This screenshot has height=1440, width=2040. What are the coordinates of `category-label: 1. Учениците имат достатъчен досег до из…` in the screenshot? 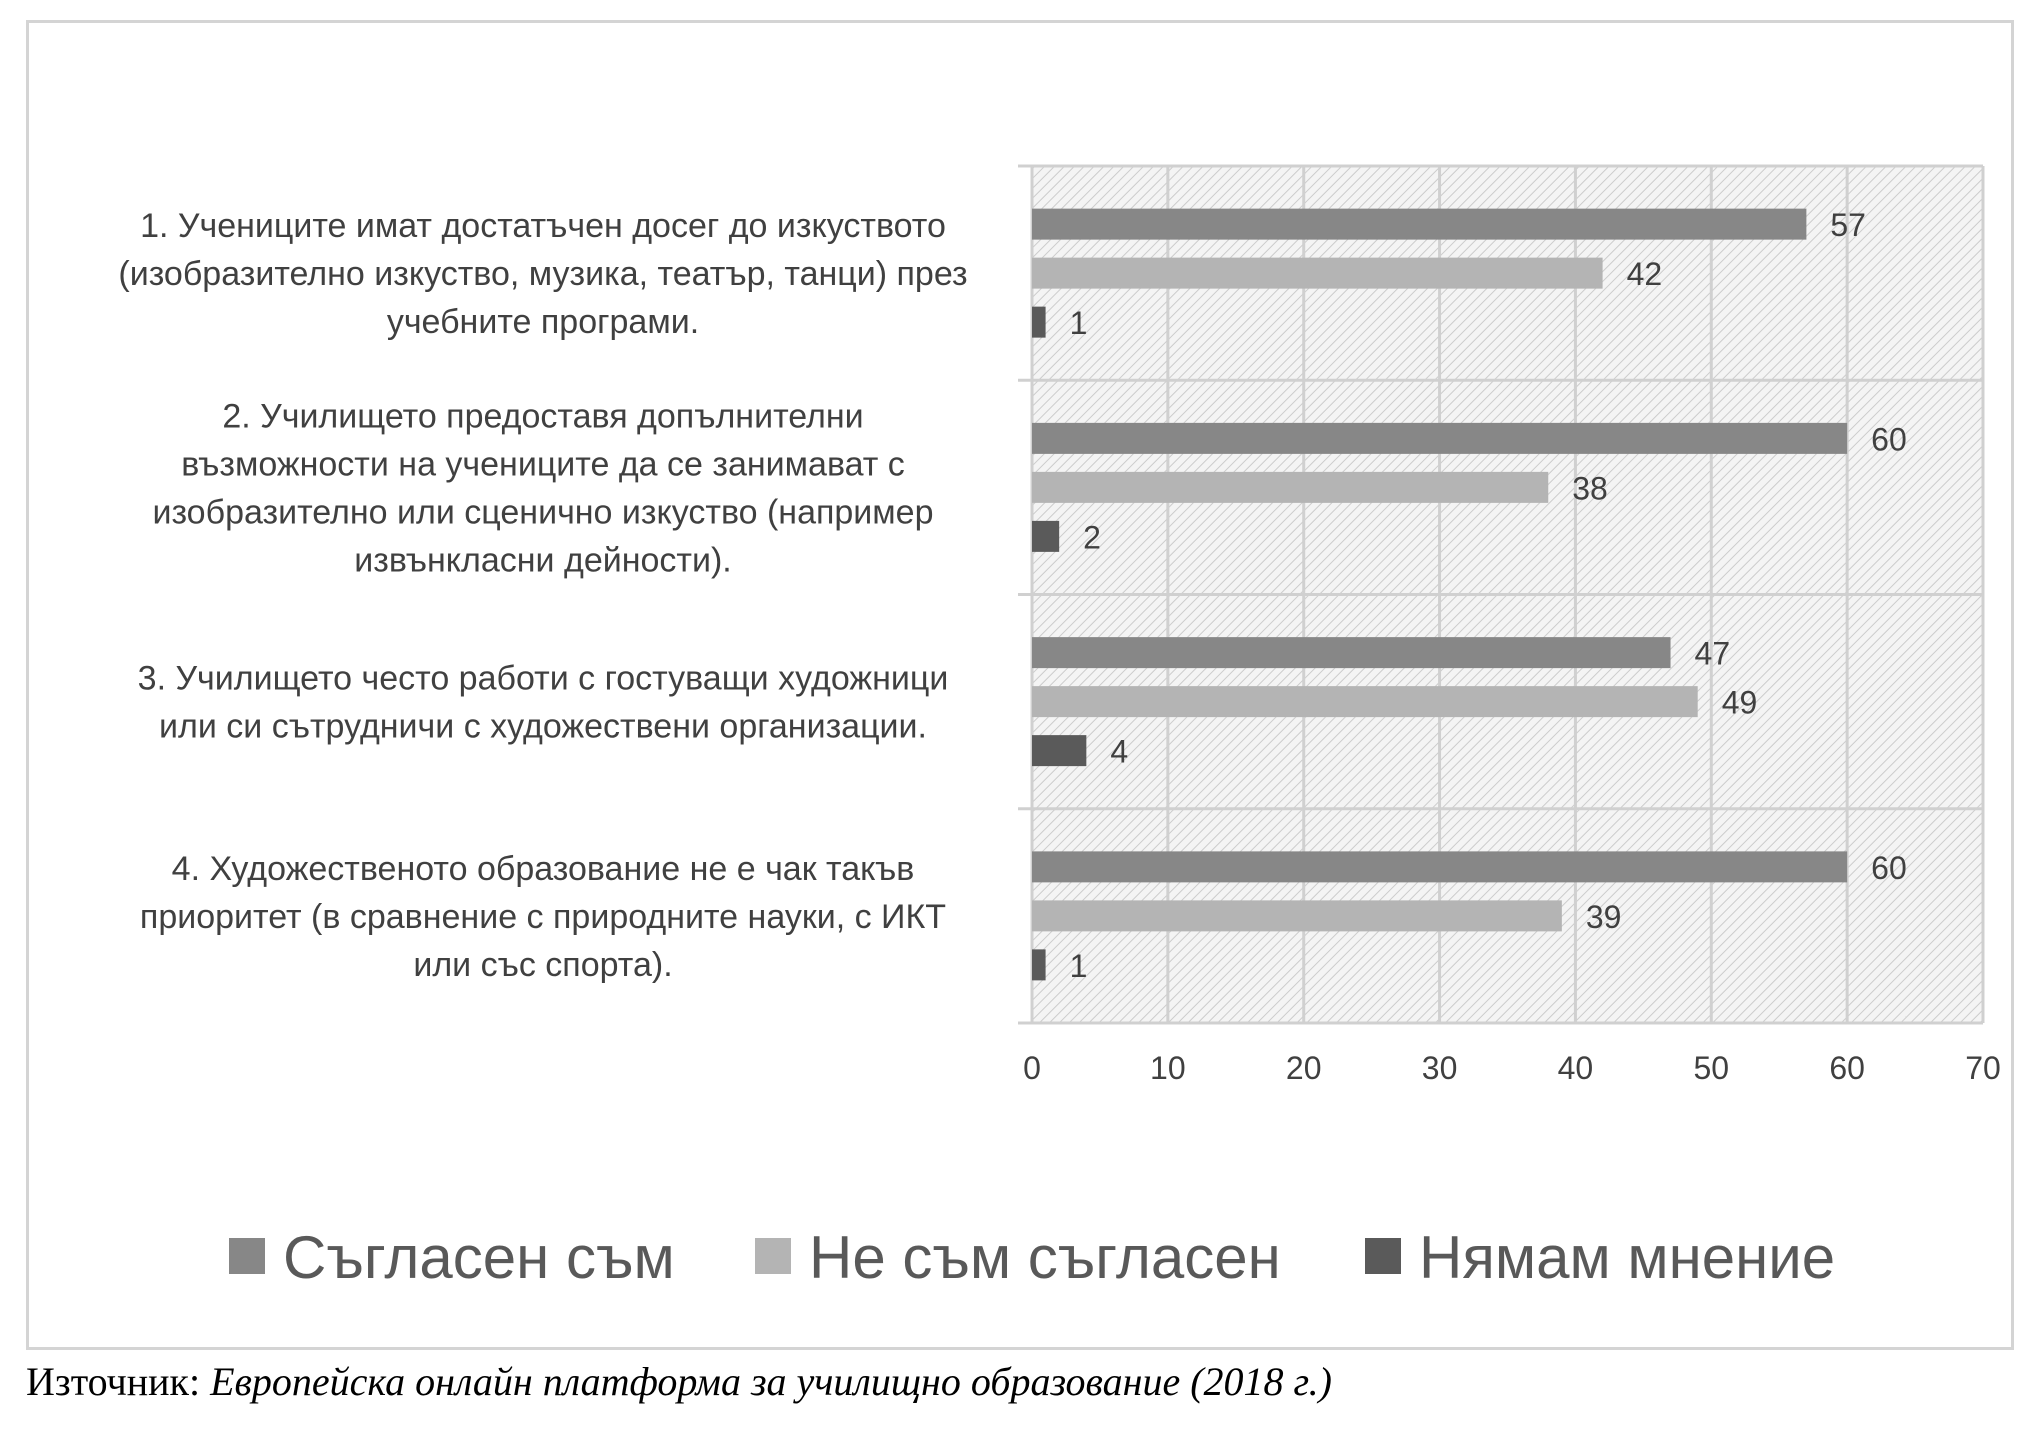 It's located at (543, 226).